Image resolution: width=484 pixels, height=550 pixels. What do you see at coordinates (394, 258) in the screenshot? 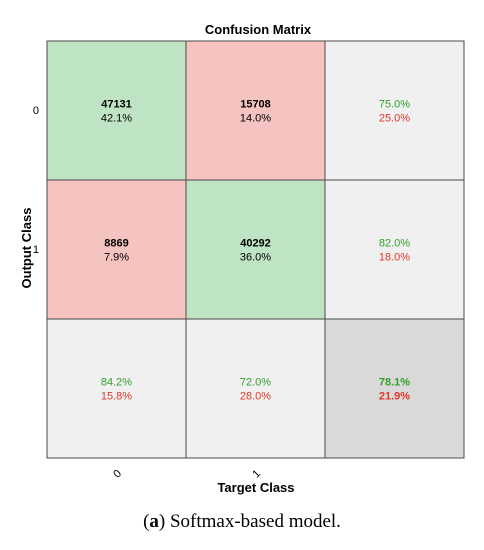
I see `summary-error-1-2: 18.0%` at bounding box center [394, 258].